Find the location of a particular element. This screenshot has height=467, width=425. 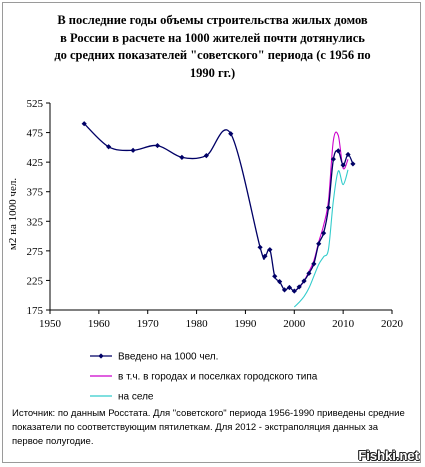

x-tick-label: 1960 is located at coordinates (99, 324).